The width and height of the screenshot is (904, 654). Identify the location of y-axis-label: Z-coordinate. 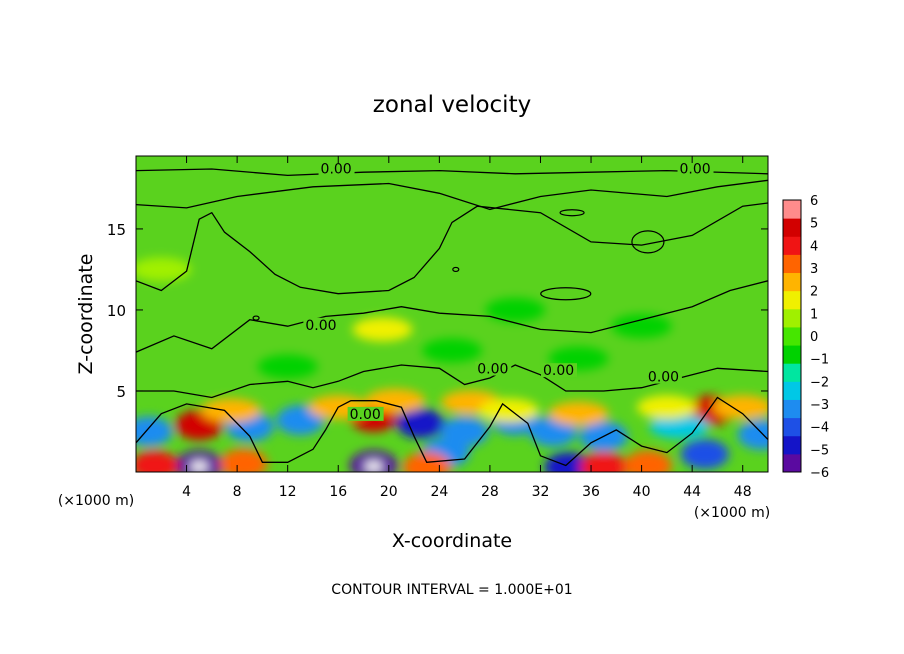
(86, 314).